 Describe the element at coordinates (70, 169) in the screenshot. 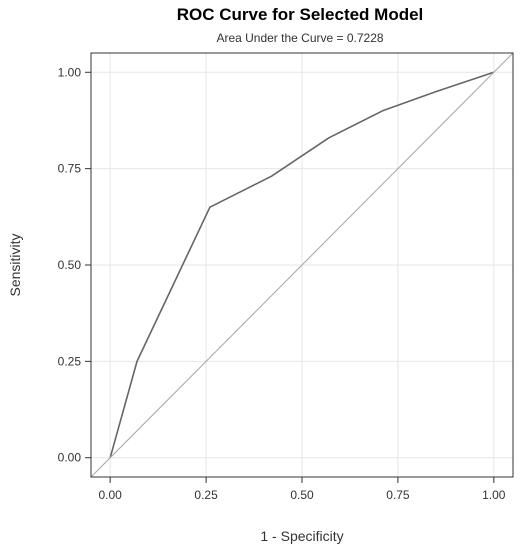

I see `y-tick-label: 0.75` at that location.